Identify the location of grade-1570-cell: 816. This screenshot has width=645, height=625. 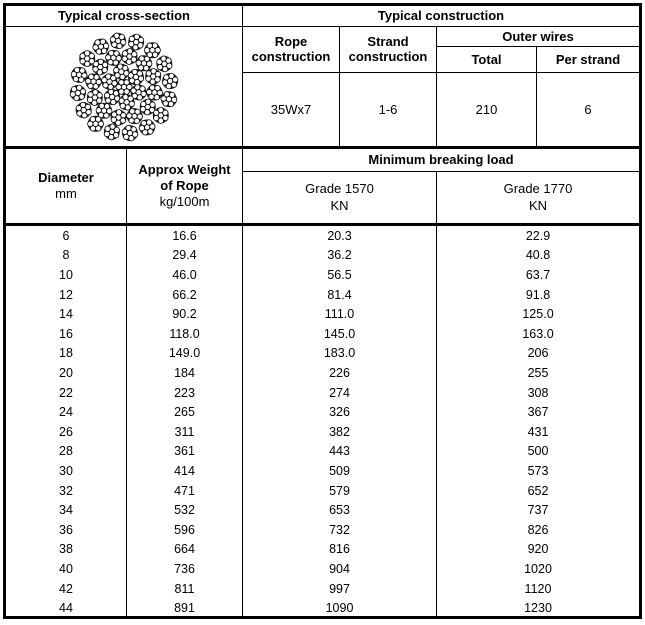
(340, 549).